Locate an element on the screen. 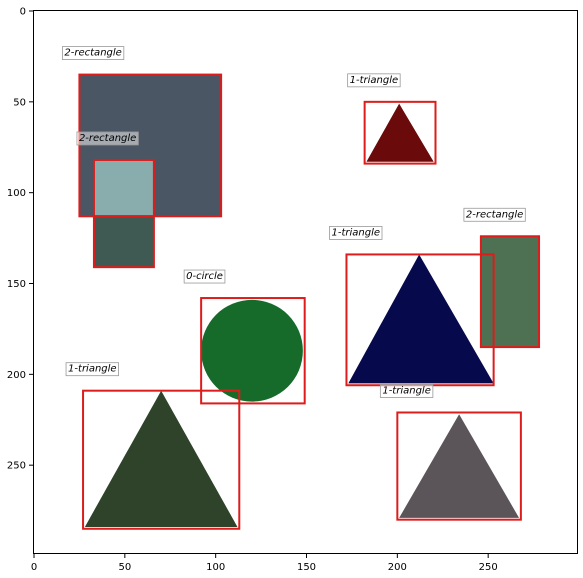 The width and height of the screenshot is (583, 578). circle-shape is located at coordinates (252, 350).